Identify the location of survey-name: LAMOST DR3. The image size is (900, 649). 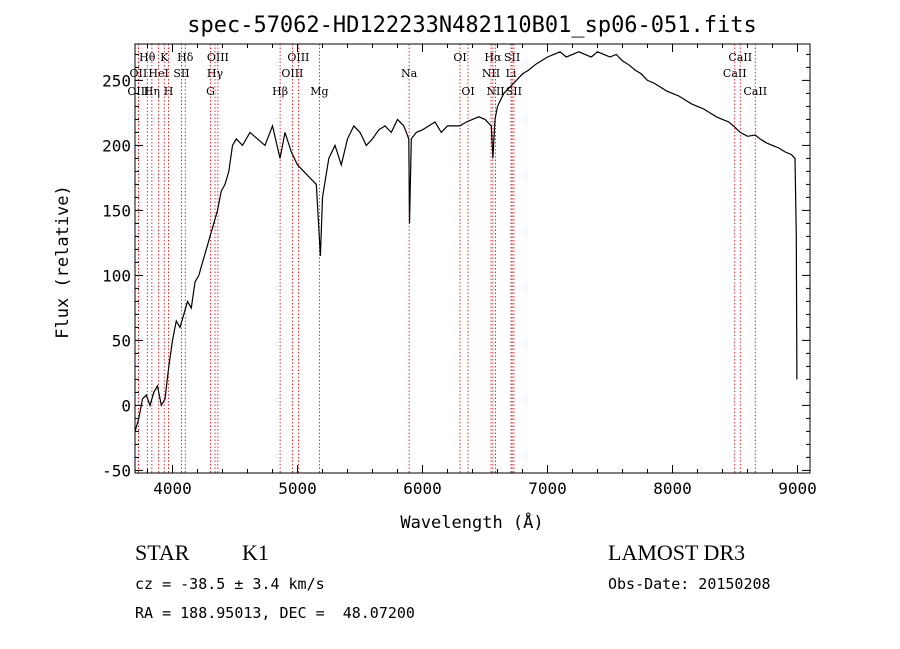
(677, 552).